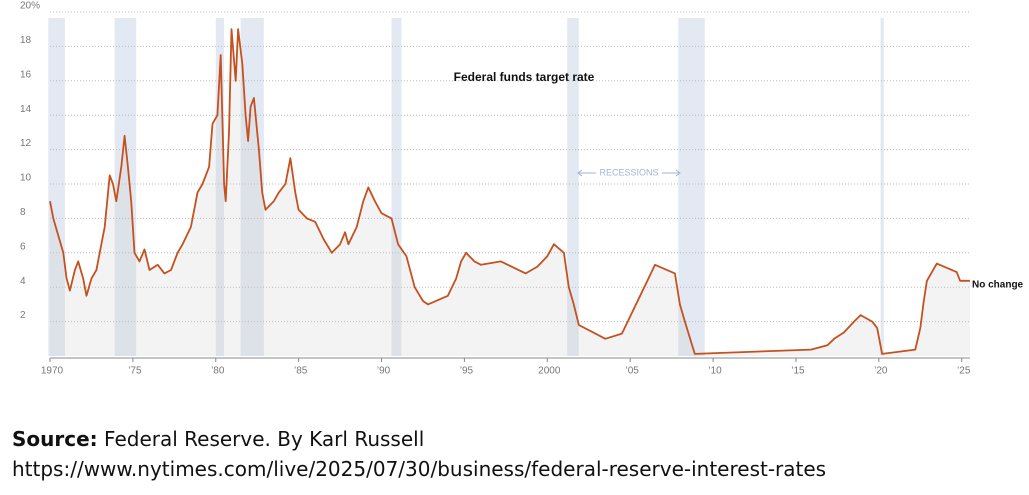 The width and height of the screenshot is (1029, 495). What do you see at coordinates (524, 77) in the screenshot?
I see `annotation: Federal funds target rate` at bounding box center [524, 77].